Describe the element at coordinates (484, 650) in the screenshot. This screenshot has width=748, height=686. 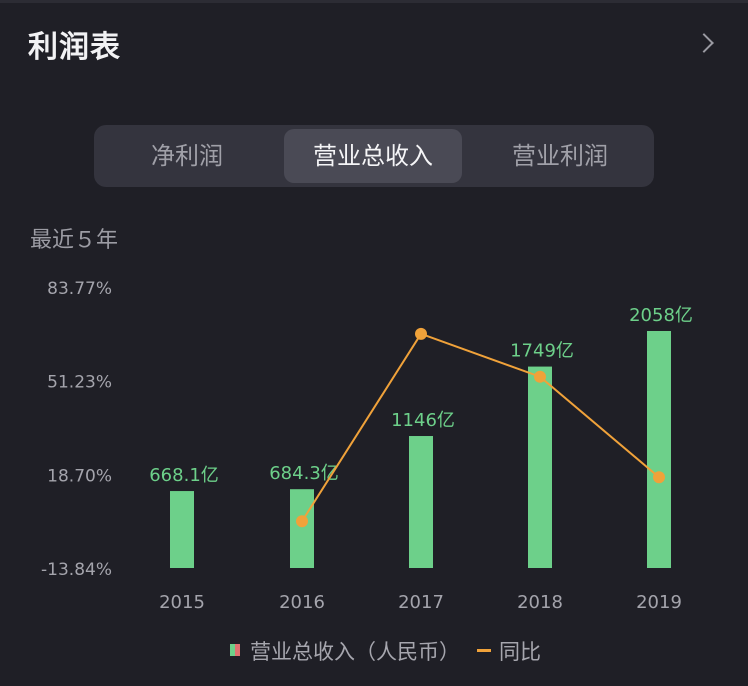
I see `legend-line-swatch` at that location.